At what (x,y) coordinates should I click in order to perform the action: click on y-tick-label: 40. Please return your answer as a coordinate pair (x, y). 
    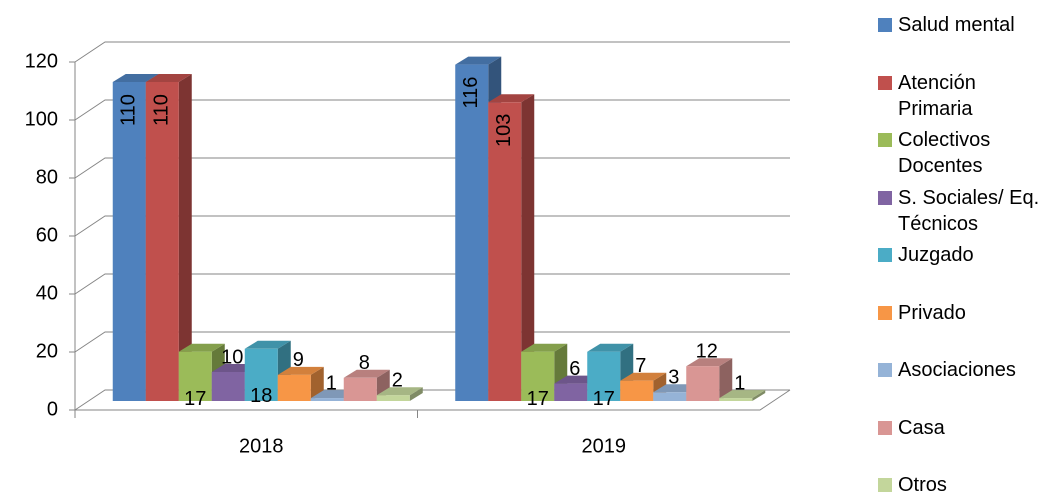
    Looking at the image, I should click on (47, 293).